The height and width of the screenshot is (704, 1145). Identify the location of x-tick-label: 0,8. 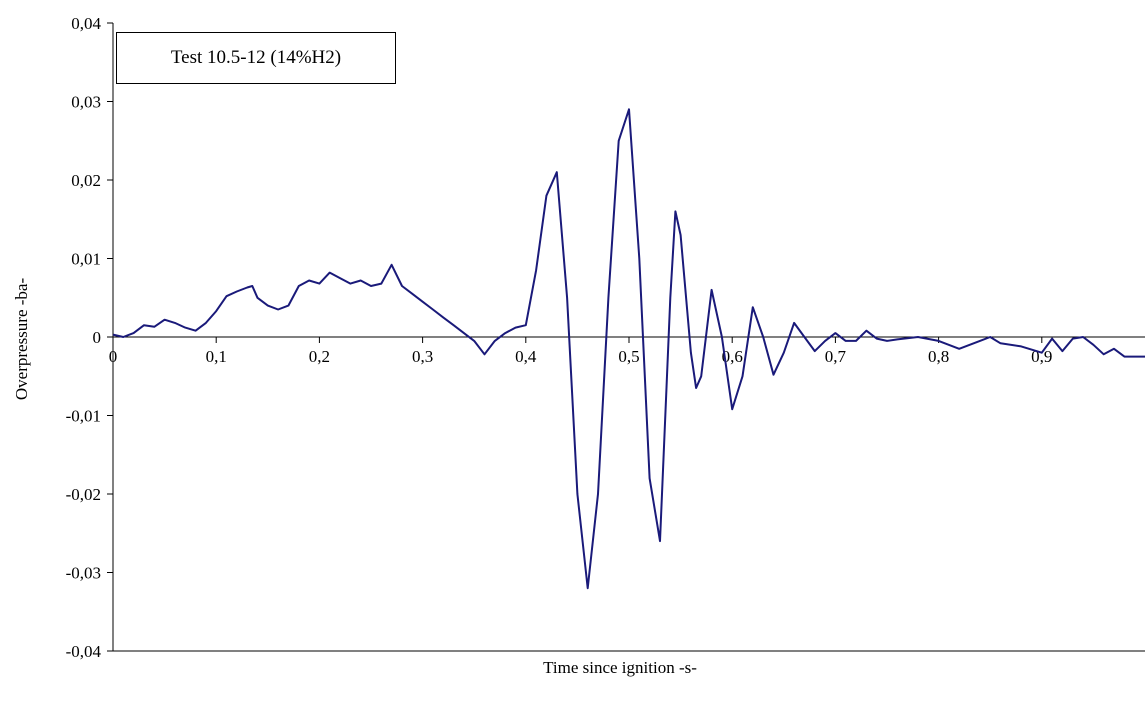
(938, 356).